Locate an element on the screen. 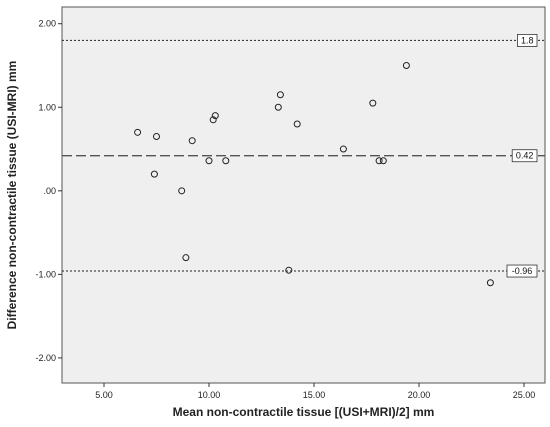 The width and height of the screenshot is (550, 427). x-tick-label: 10.00 is located at coordinates (209, 395).